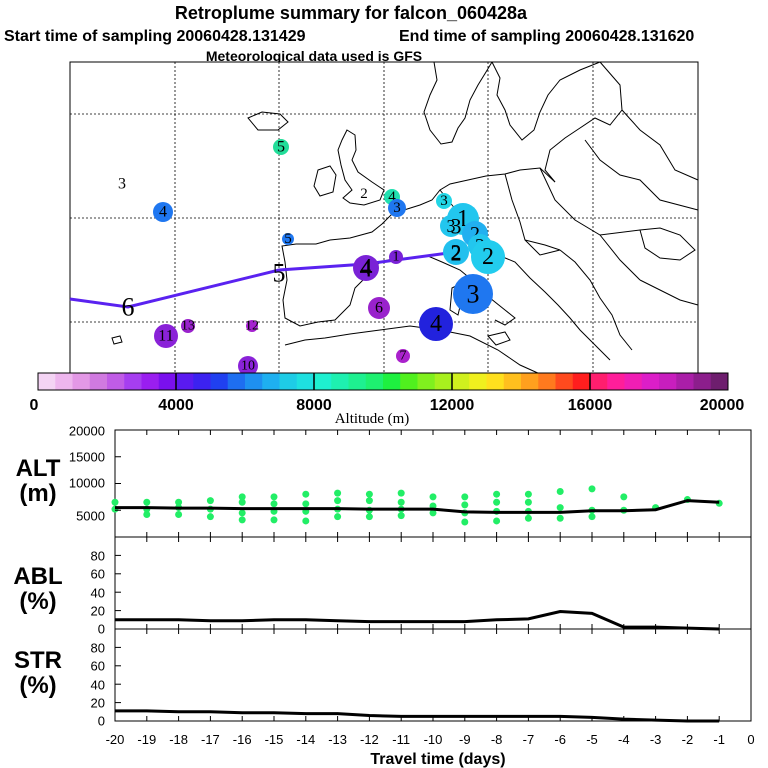 The height and width of the screenshot is (768, 768). I want to click on abl-y-tick-label: 40, so click(98, 593).